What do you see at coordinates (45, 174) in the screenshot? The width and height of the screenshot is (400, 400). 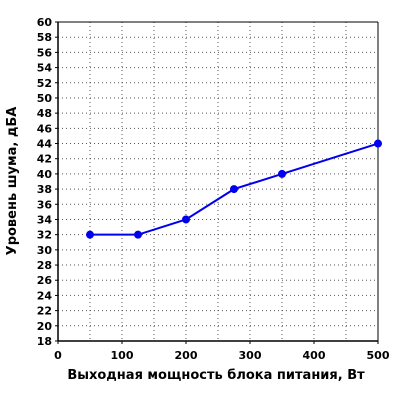 I see `y-tick-label: 40` at bounding box center [45, 174].